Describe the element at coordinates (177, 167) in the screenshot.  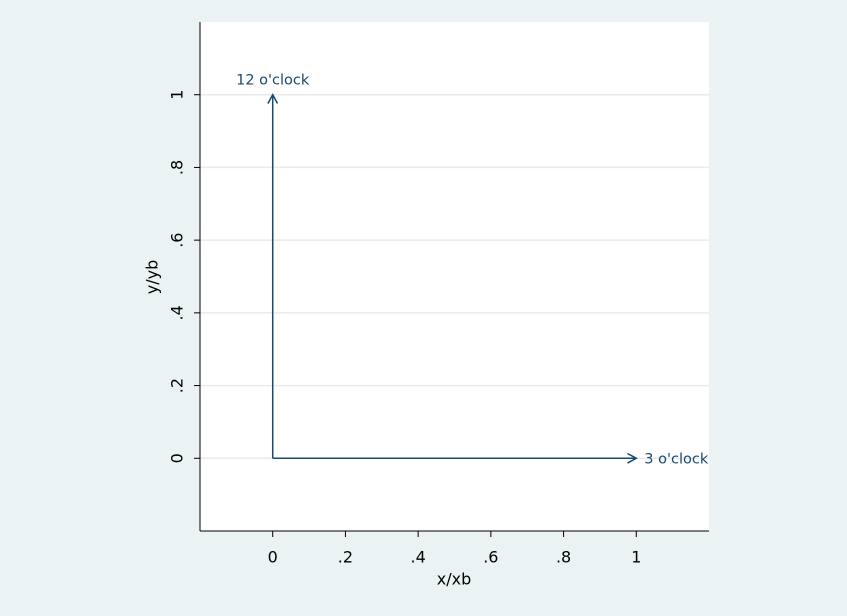
I see `y-tick-label: .8` at that location.